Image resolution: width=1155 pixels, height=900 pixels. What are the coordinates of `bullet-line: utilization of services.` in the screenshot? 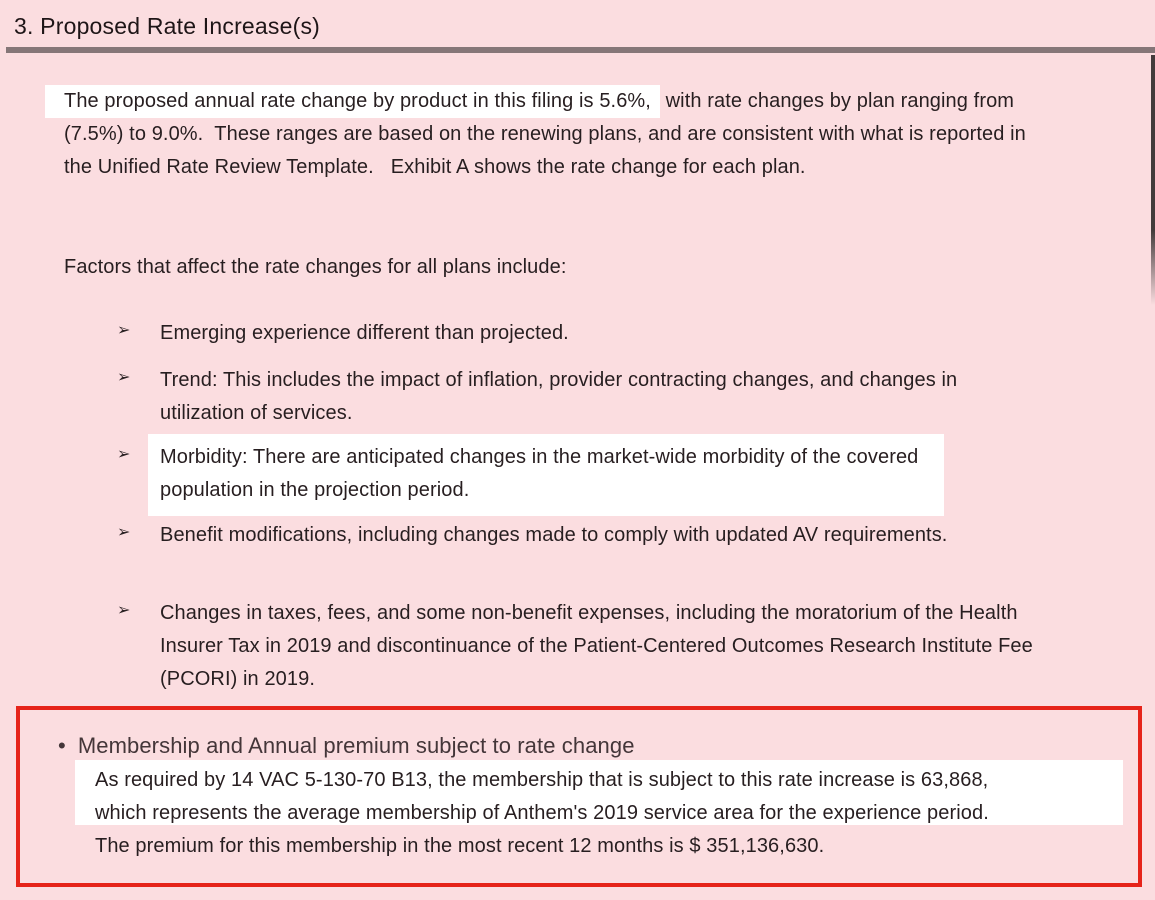 It's located at (256, 413).